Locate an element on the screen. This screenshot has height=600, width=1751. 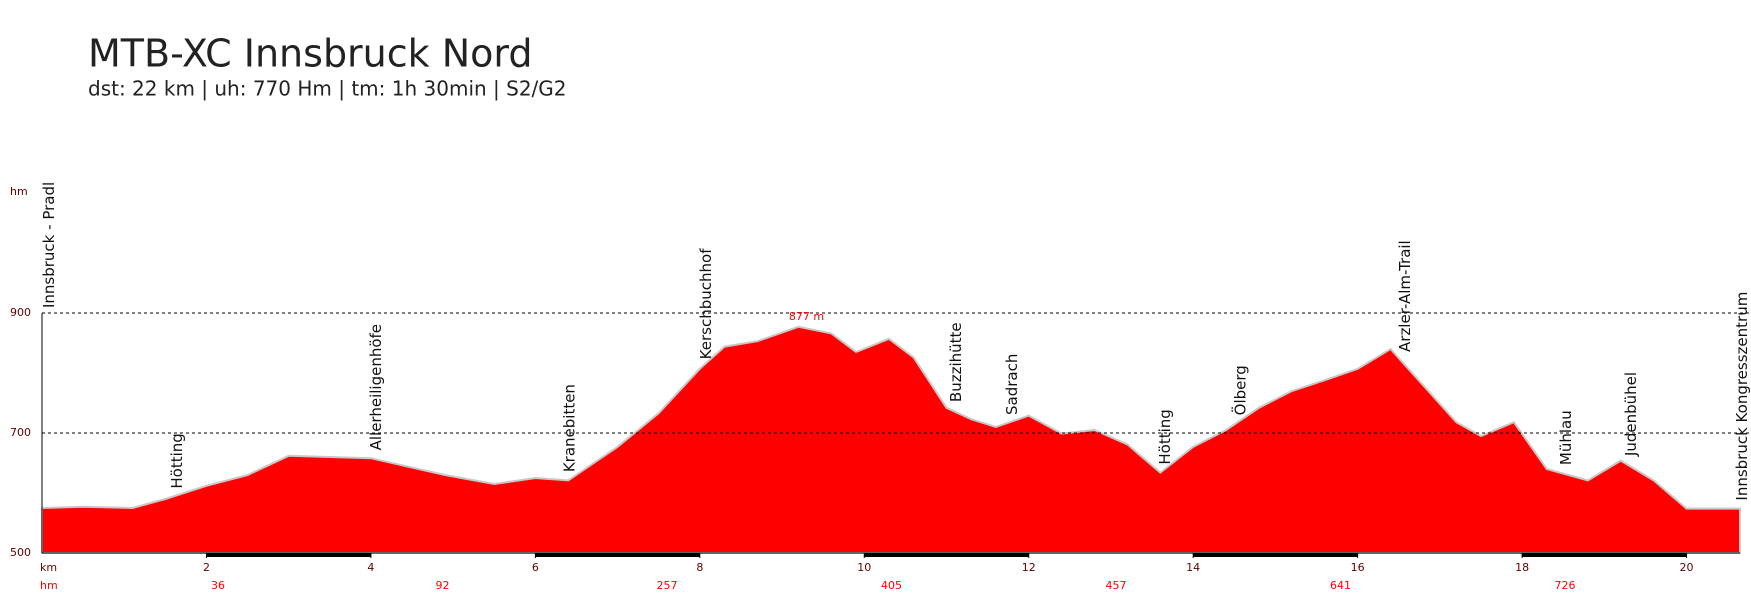
x-tick-label: 10 is located at coordinates (864, 567).